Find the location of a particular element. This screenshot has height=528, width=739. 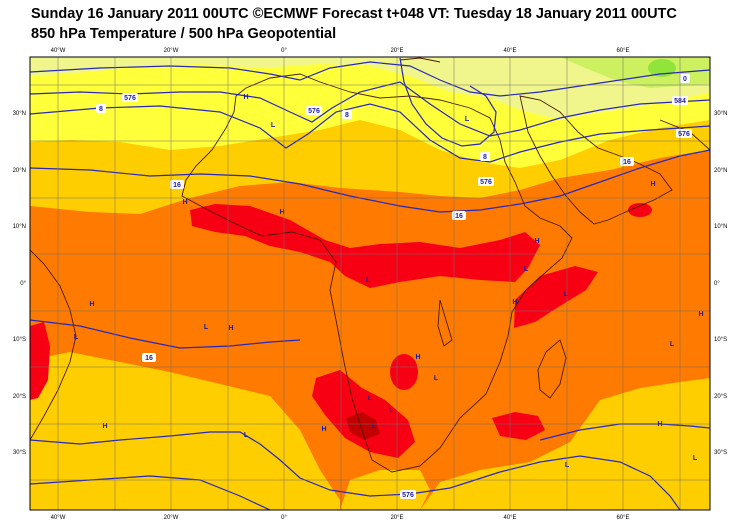

temperature-very-cold-spot is located at coordinates (662, 68).